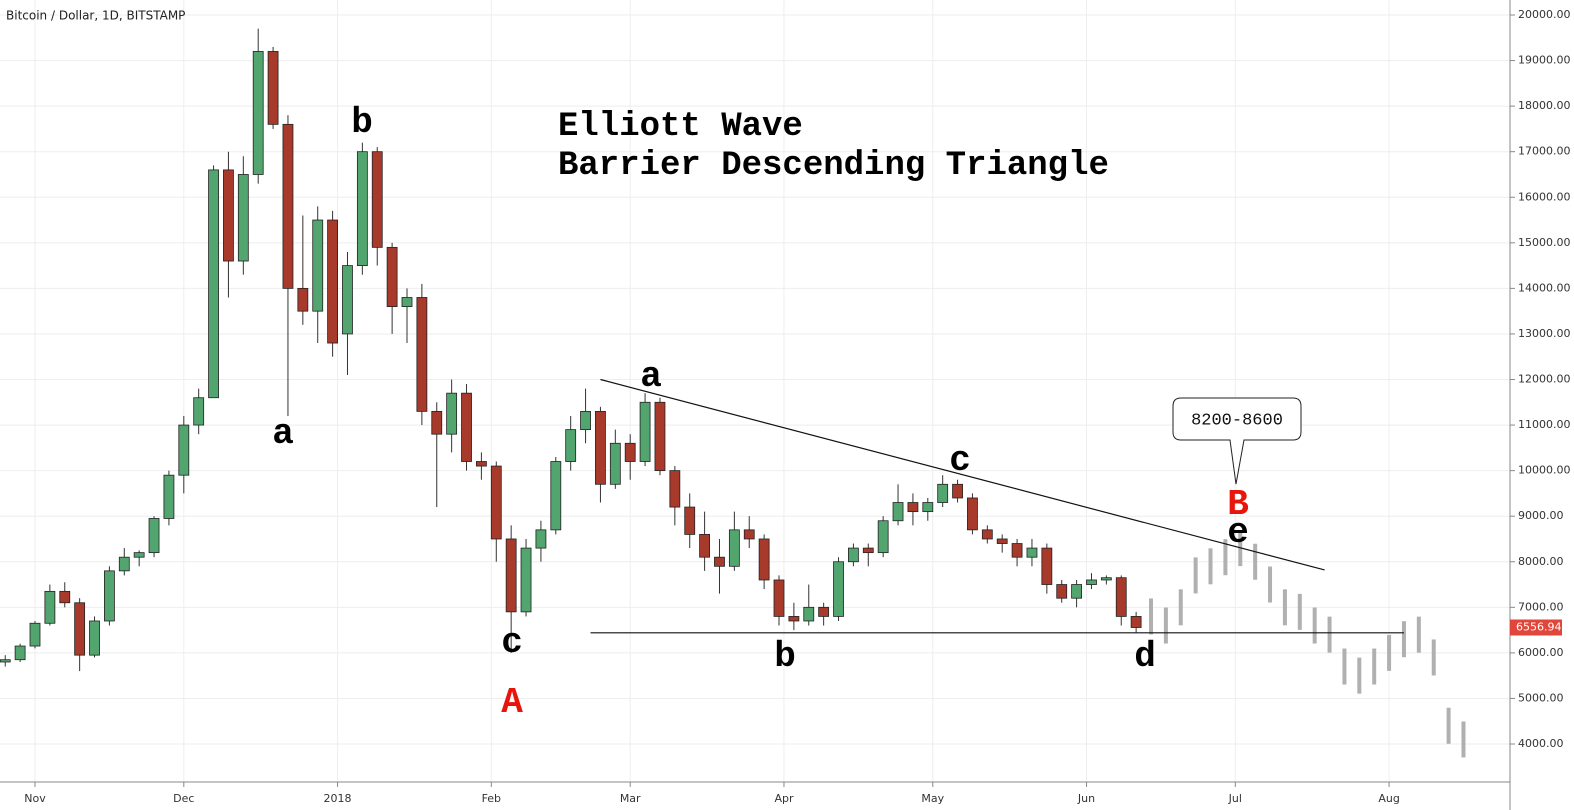  Describe the element at coordinates (1237, 420) in the screenshot. I see `callout-text: 8200-8600` at that location.